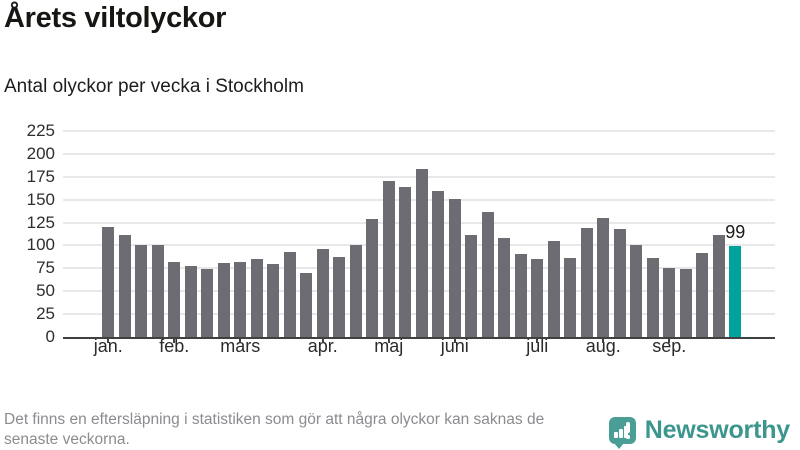 This screenshot has width=800, height=450. I want to click on newsworthy-logo: Newsworthy, so click(699, 431).